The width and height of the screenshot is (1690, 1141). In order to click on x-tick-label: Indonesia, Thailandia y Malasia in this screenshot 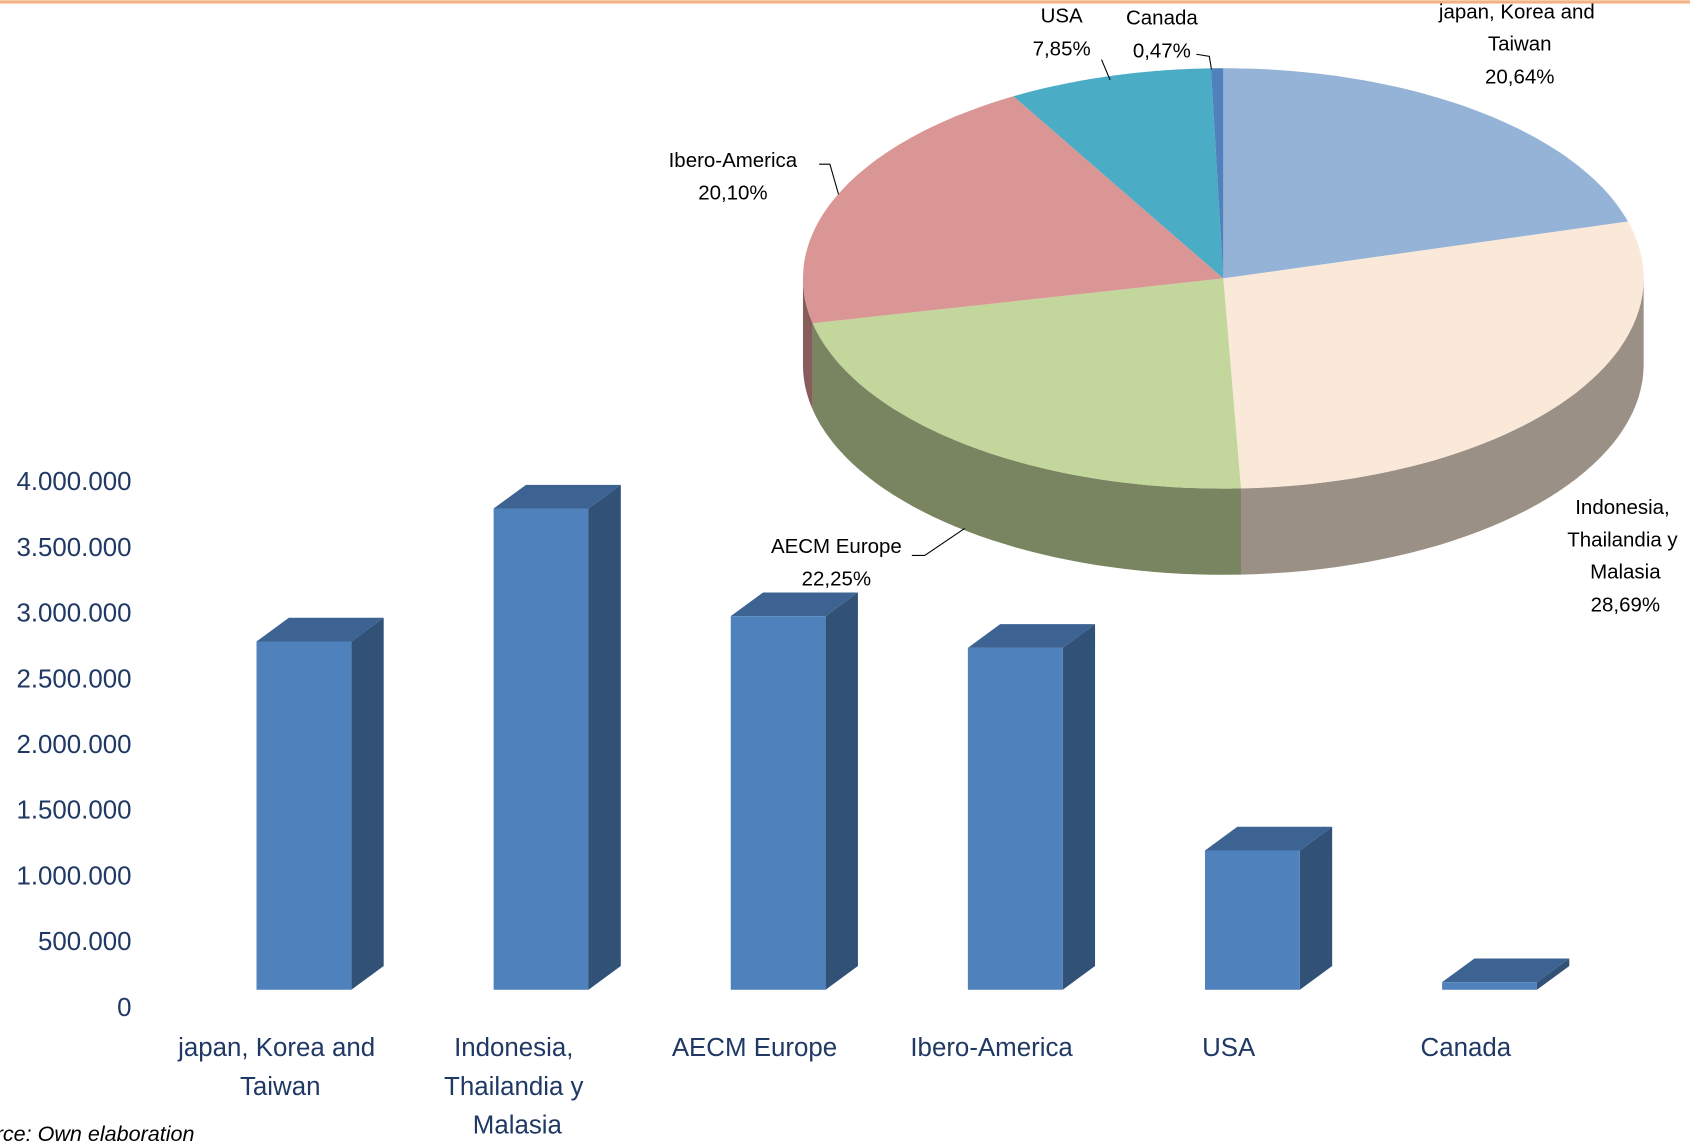, I will do `click(517, 1087)`.